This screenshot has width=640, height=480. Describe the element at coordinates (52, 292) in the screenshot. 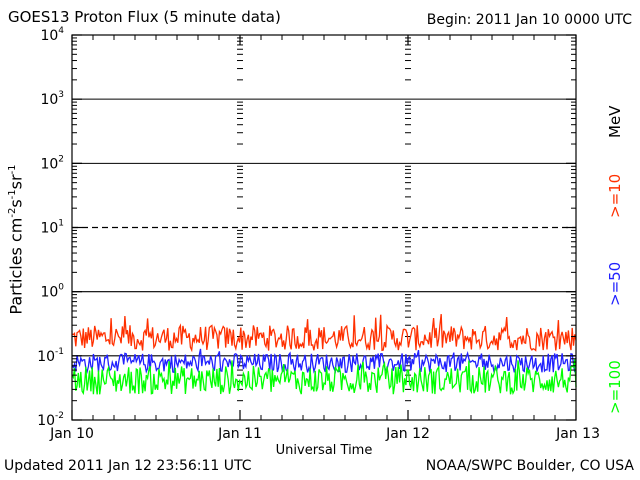

I see `y-tick-label: 10⁰` at that location.